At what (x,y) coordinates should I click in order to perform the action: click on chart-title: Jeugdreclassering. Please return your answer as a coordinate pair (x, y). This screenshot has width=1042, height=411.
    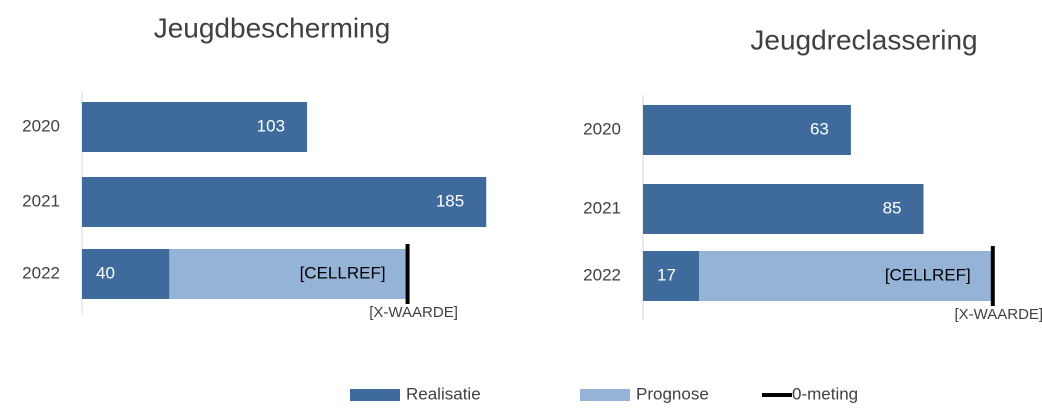
    Looking at the image, I should click on (863, 39).